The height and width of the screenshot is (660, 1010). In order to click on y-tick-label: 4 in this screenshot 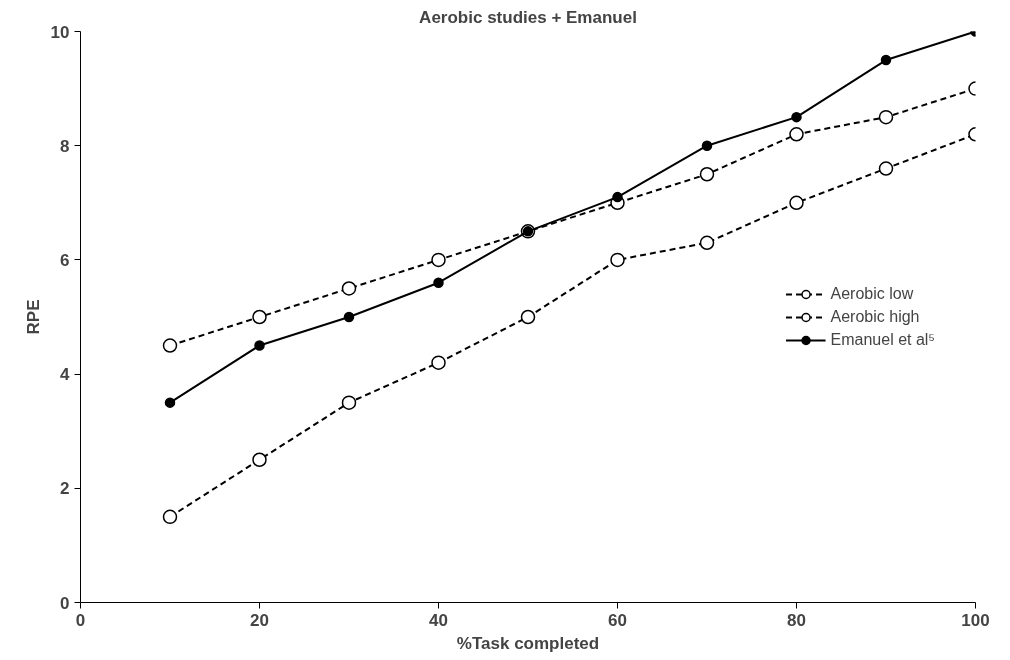, I will do `click(65, 375)`.